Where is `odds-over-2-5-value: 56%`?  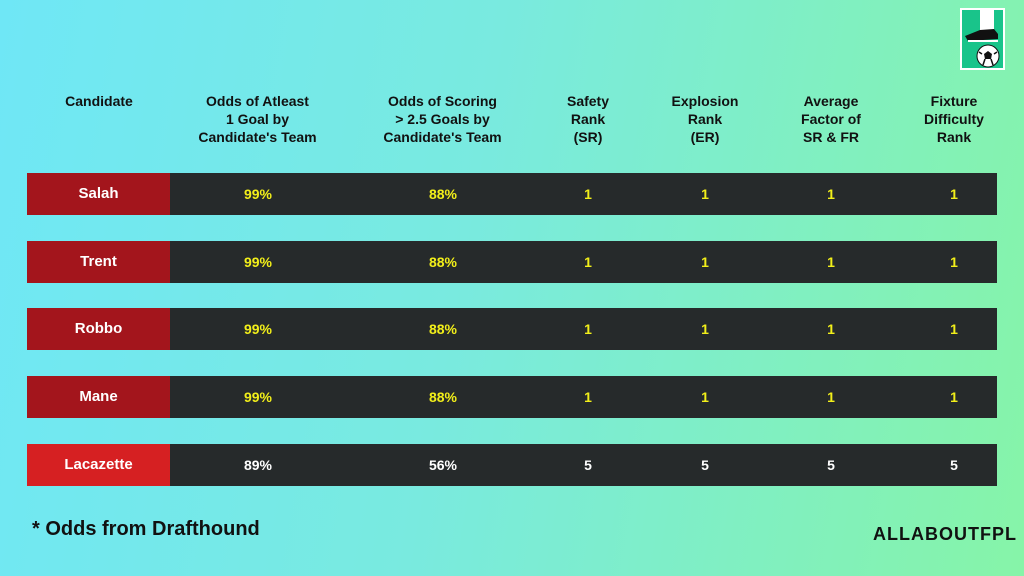
odds-over-2-5-value: 56% is located at coordinates (443, 465).